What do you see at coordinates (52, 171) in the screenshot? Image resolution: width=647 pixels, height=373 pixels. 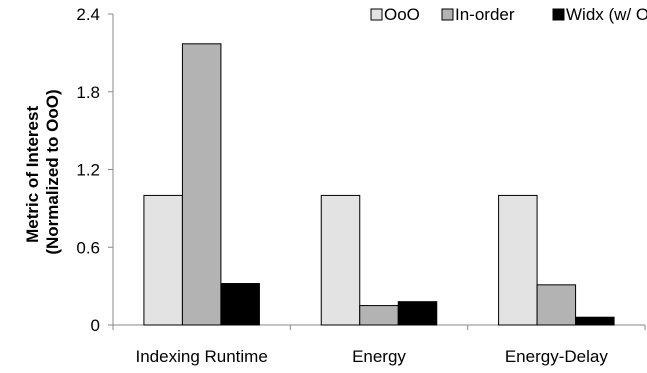 I see `y-axis-label-line2: (Normalized to OoO)` at bounding box center [52, 171].